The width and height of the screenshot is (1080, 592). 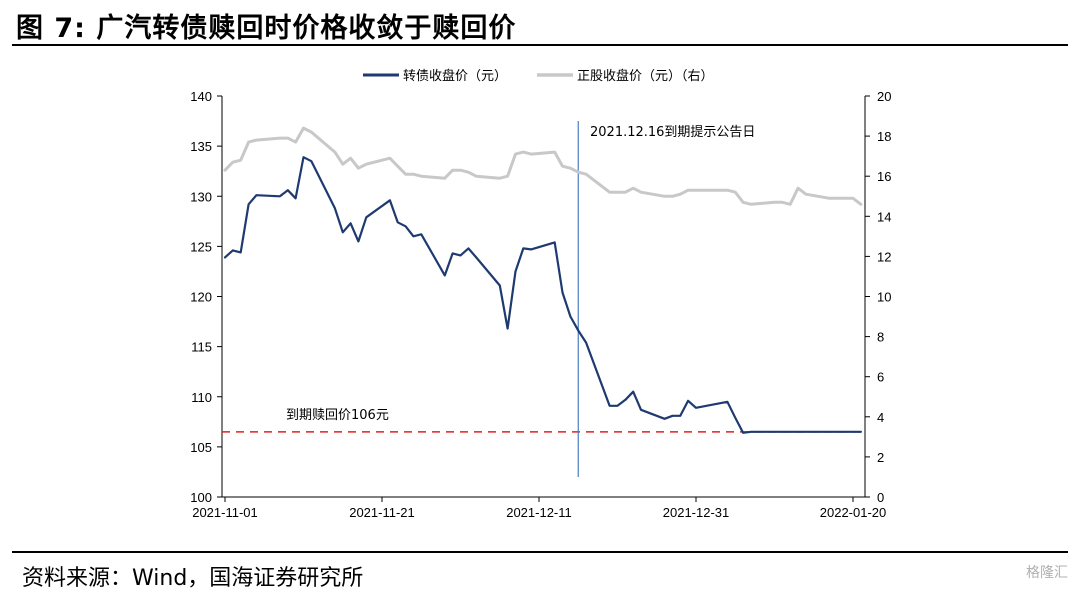 I want to click on left-tick-label: 140, so click(x=201, y=96).